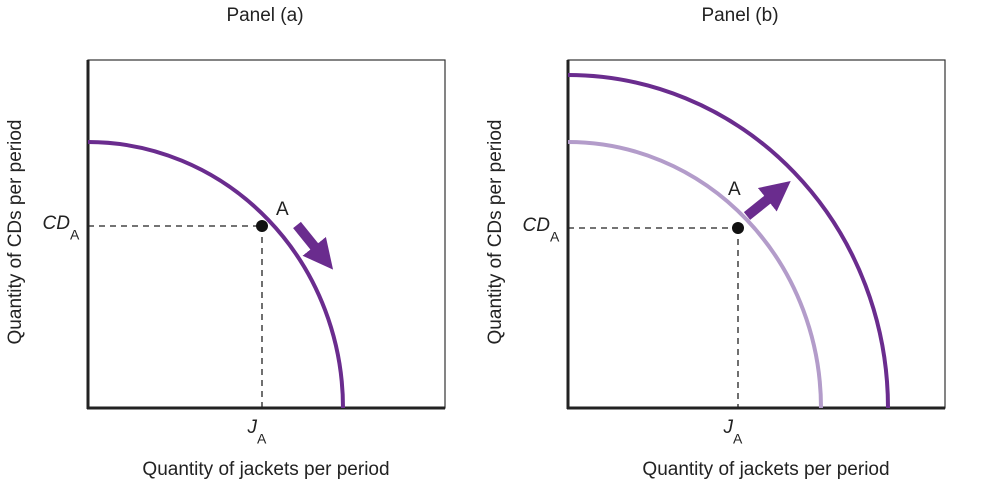  I want to click on panel-title: Panel (a), so click(264, 15).